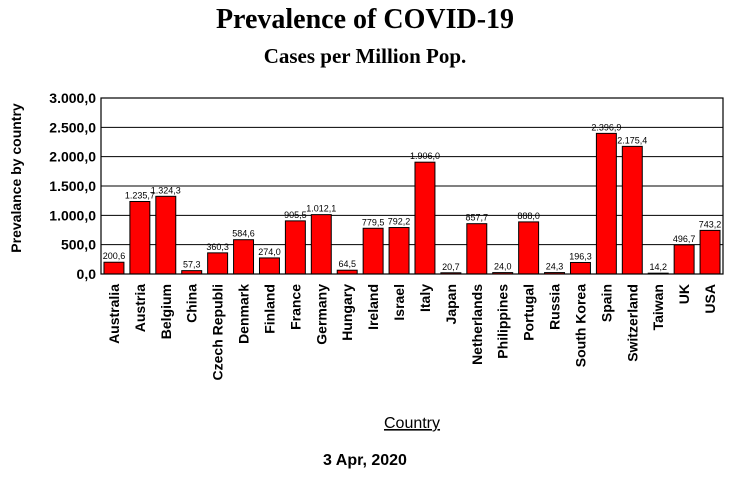  I want to click on x-axis-label: Country, so click(412, 423).